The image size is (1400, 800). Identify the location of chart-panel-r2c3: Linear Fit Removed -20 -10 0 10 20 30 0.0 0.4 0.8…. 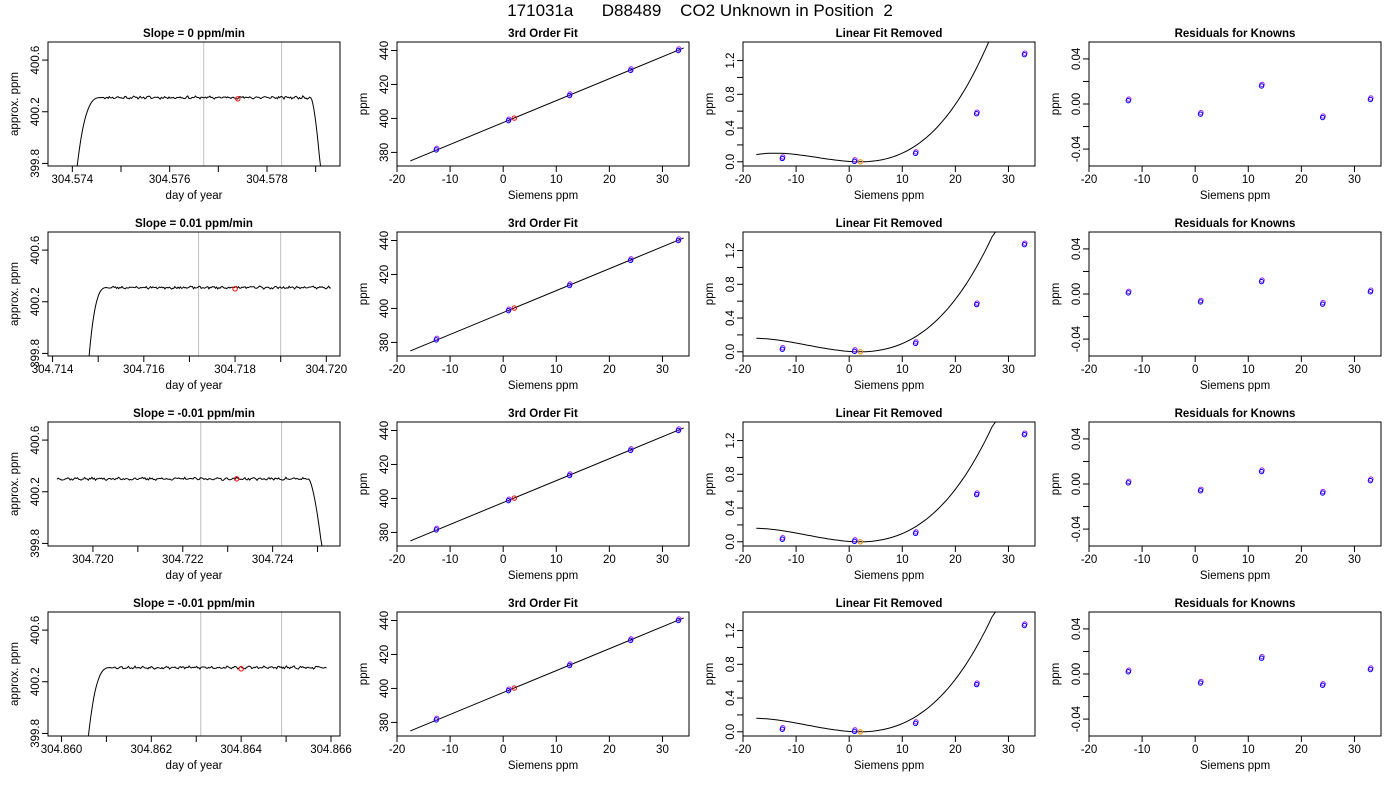
(870, 305).